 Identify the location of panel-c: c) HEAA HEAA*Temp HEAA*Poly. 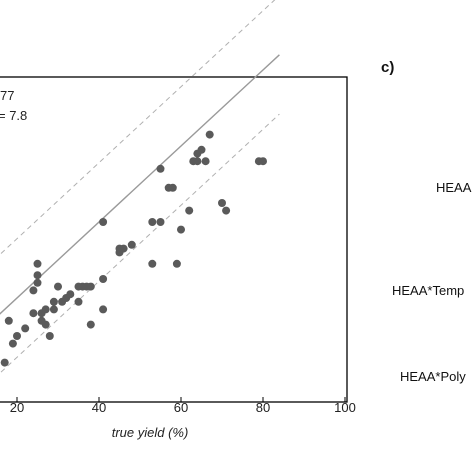
(426, 221).